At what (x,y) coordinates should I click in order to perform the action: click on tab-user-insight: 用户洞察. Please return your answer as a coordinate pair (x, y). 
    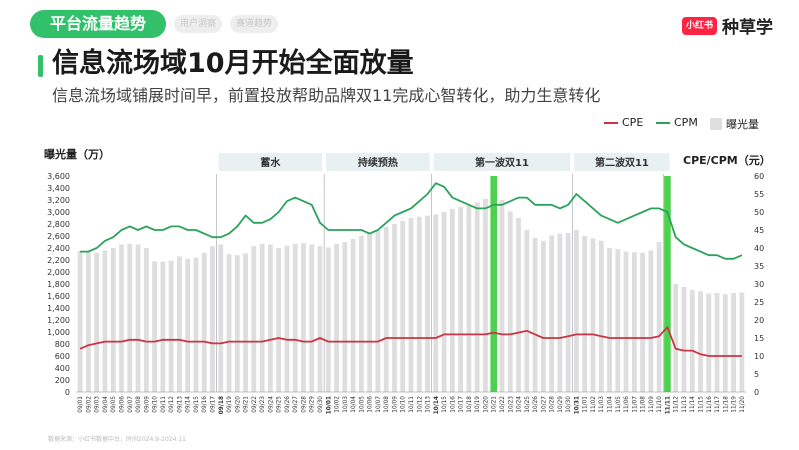
    Looking at the image, I should click on (198, 24).